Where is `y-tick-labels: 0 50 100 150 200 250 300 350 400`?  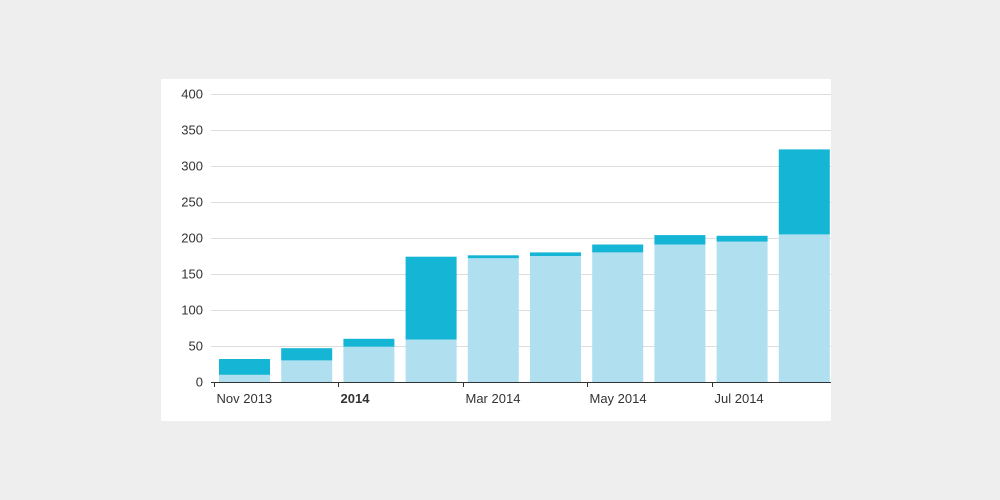 y-tick-labels: 0 50 100 150 200 250 300 350 400 is located at coordinates (192, 238).